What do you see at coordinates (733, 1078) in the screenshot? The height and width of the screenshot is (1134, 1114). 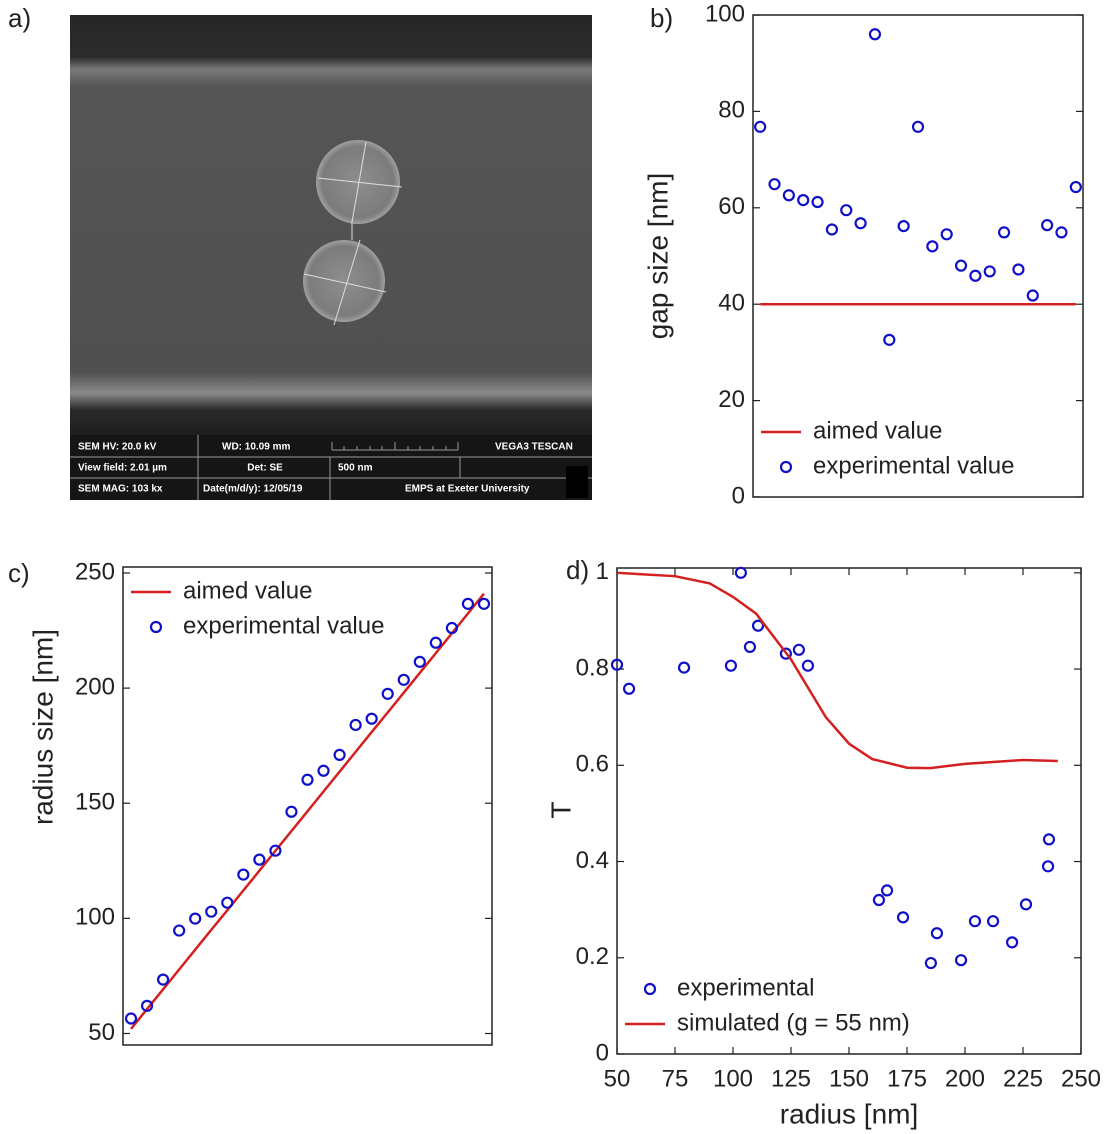 I see `x-tick-label: 100` at bounding box center [733, 1078].